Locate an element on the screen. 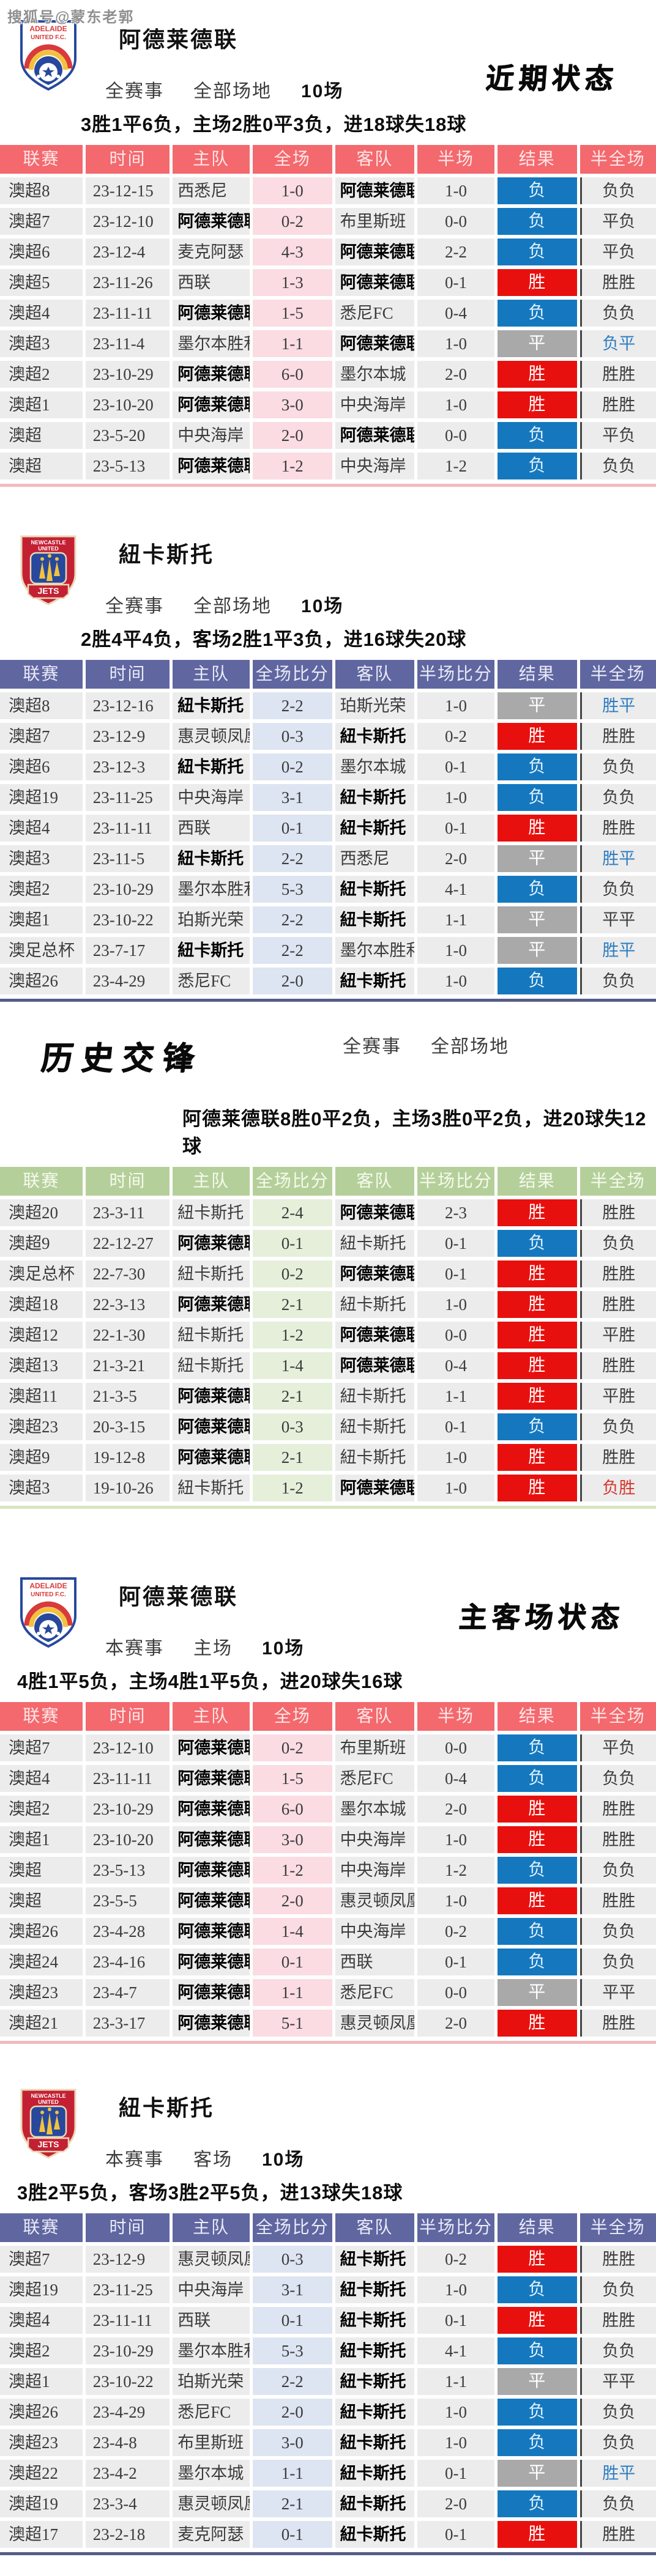 Image resolution: width=656 pixels, height=2576 pixels. row-3-ft: 3-0 is located at coordinates (292, 1839).